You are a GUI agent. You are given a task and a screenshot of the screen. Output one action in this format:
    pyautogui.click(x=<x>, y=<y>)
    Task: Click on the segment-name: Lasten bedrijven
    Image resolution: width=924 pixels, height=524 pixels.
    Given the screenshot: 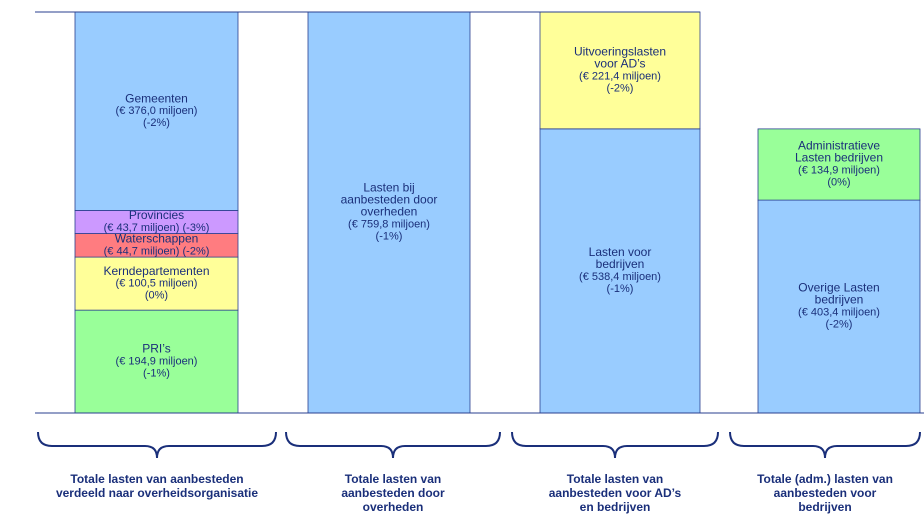 What is the action you would take?
    pyautogui.click(x=839, y=158)
    